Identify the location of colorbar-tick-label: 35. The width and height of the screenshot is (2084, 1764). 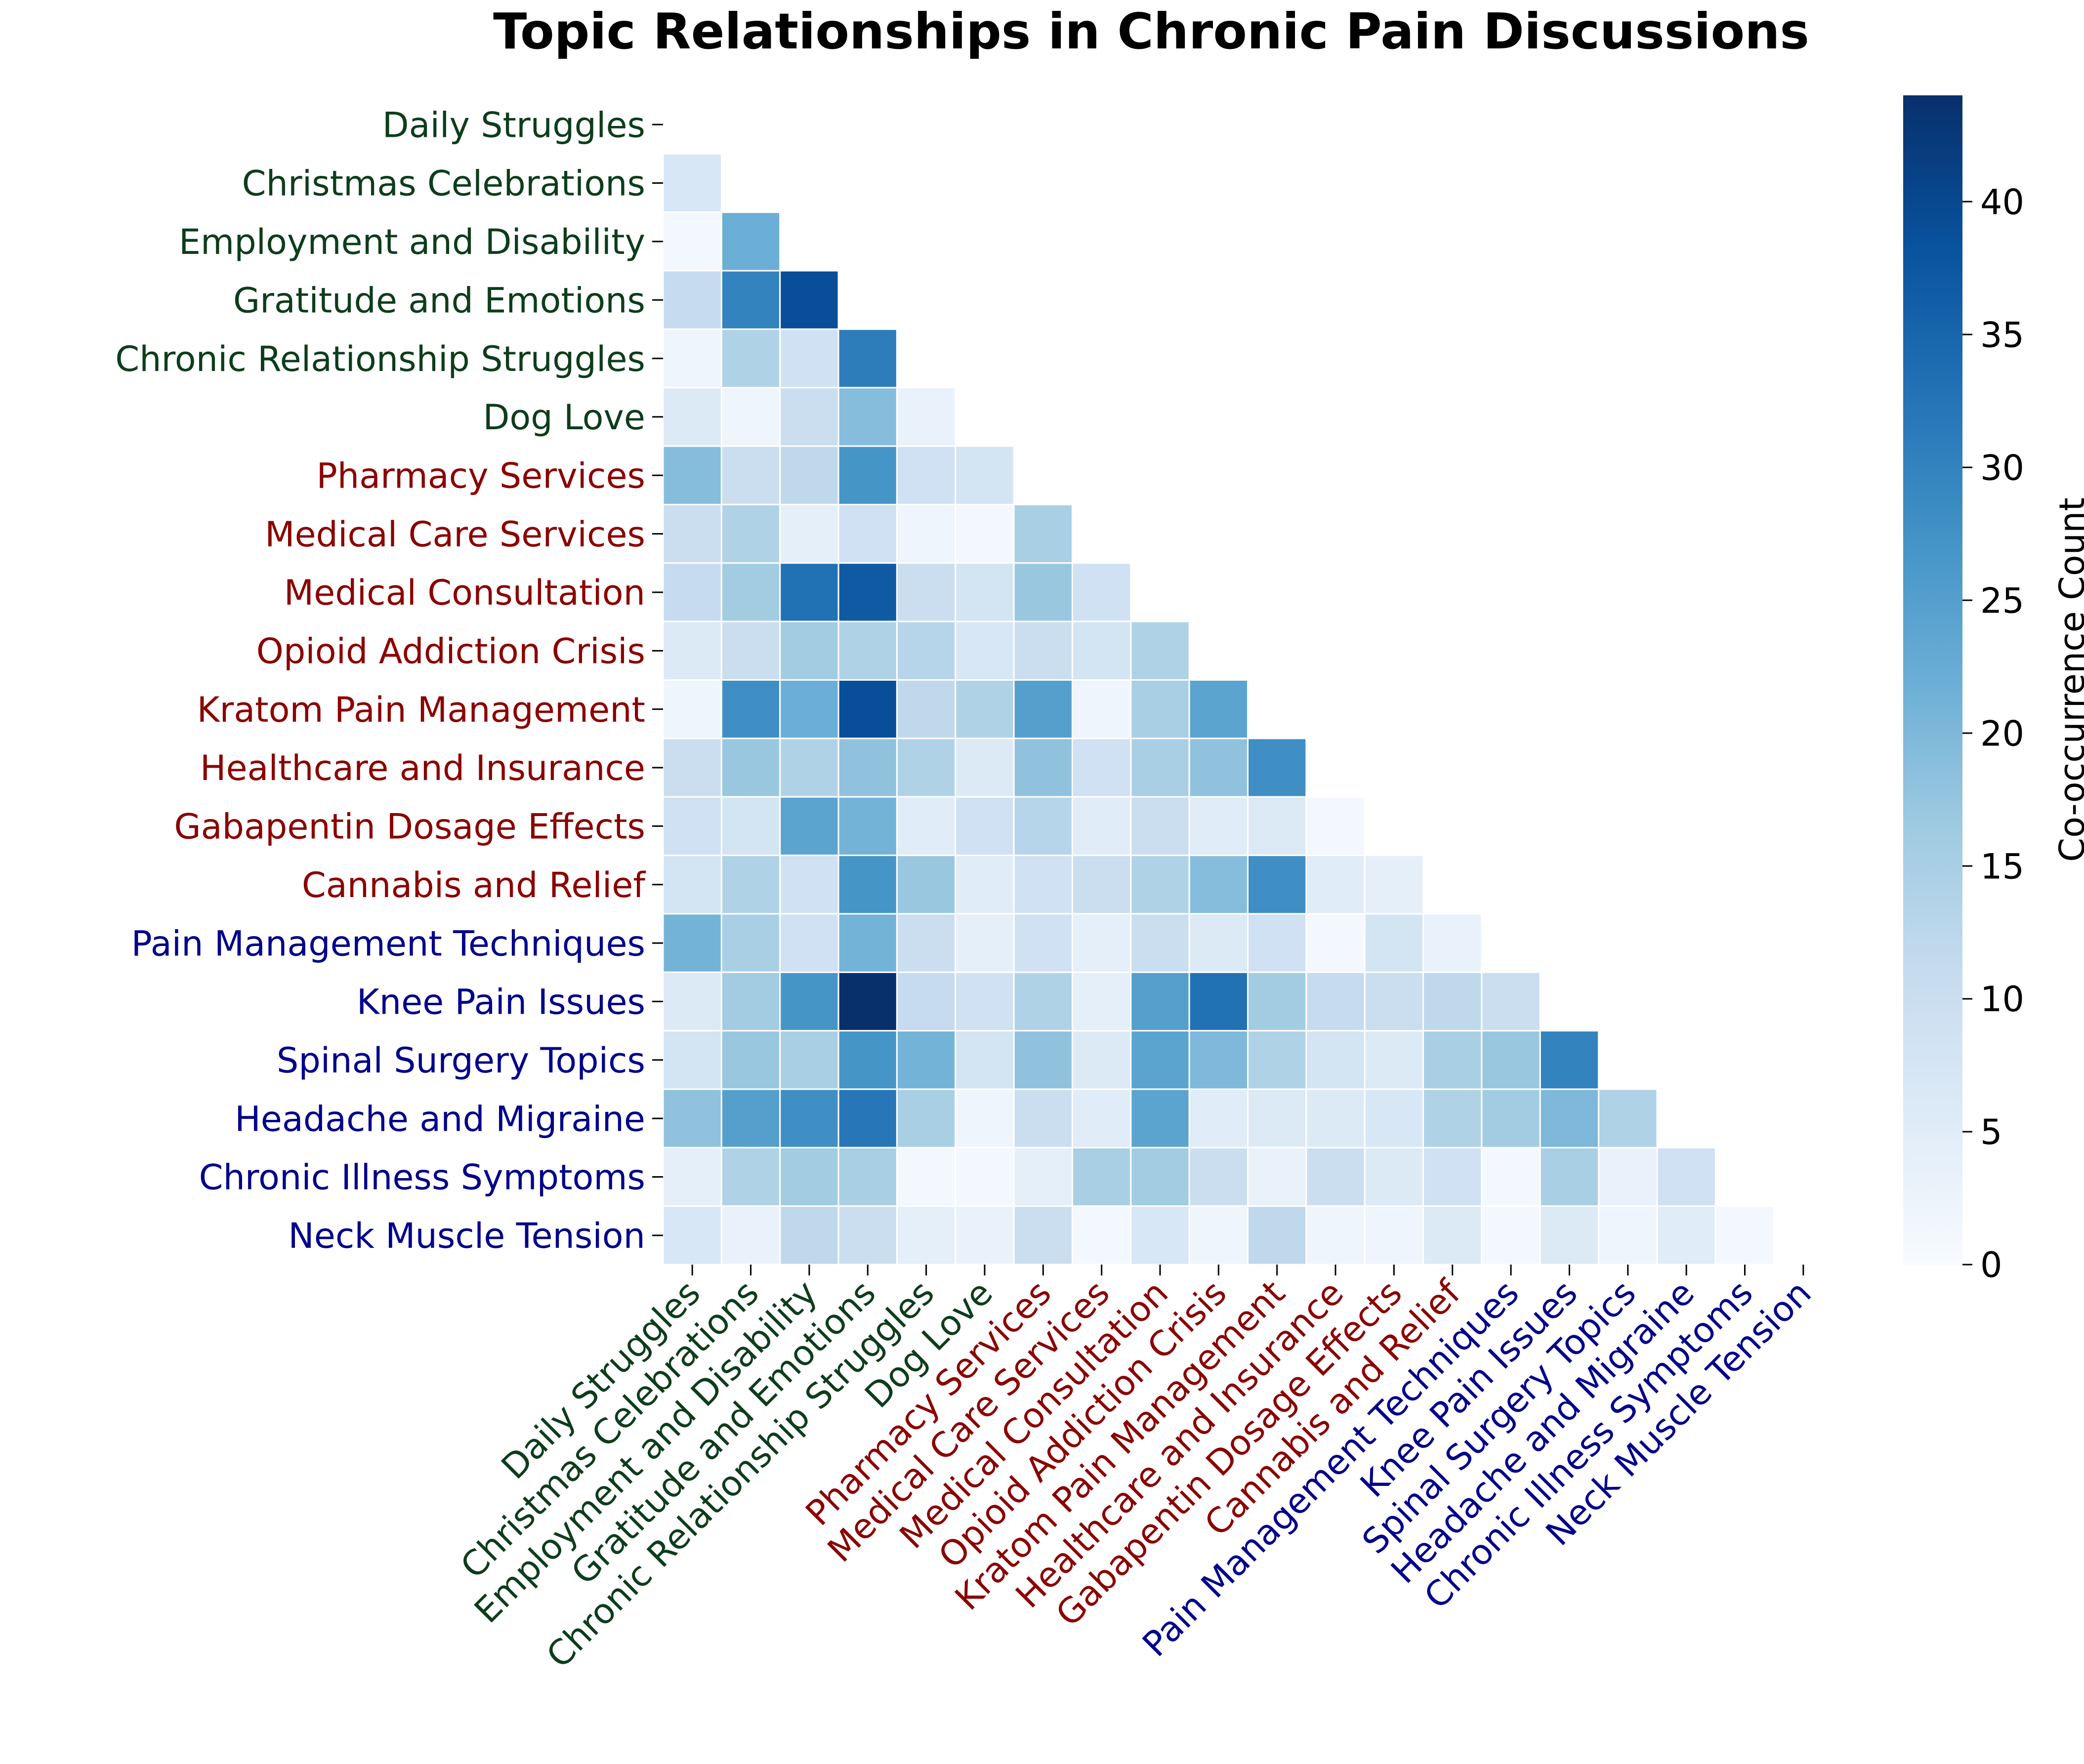
(2002, 335).